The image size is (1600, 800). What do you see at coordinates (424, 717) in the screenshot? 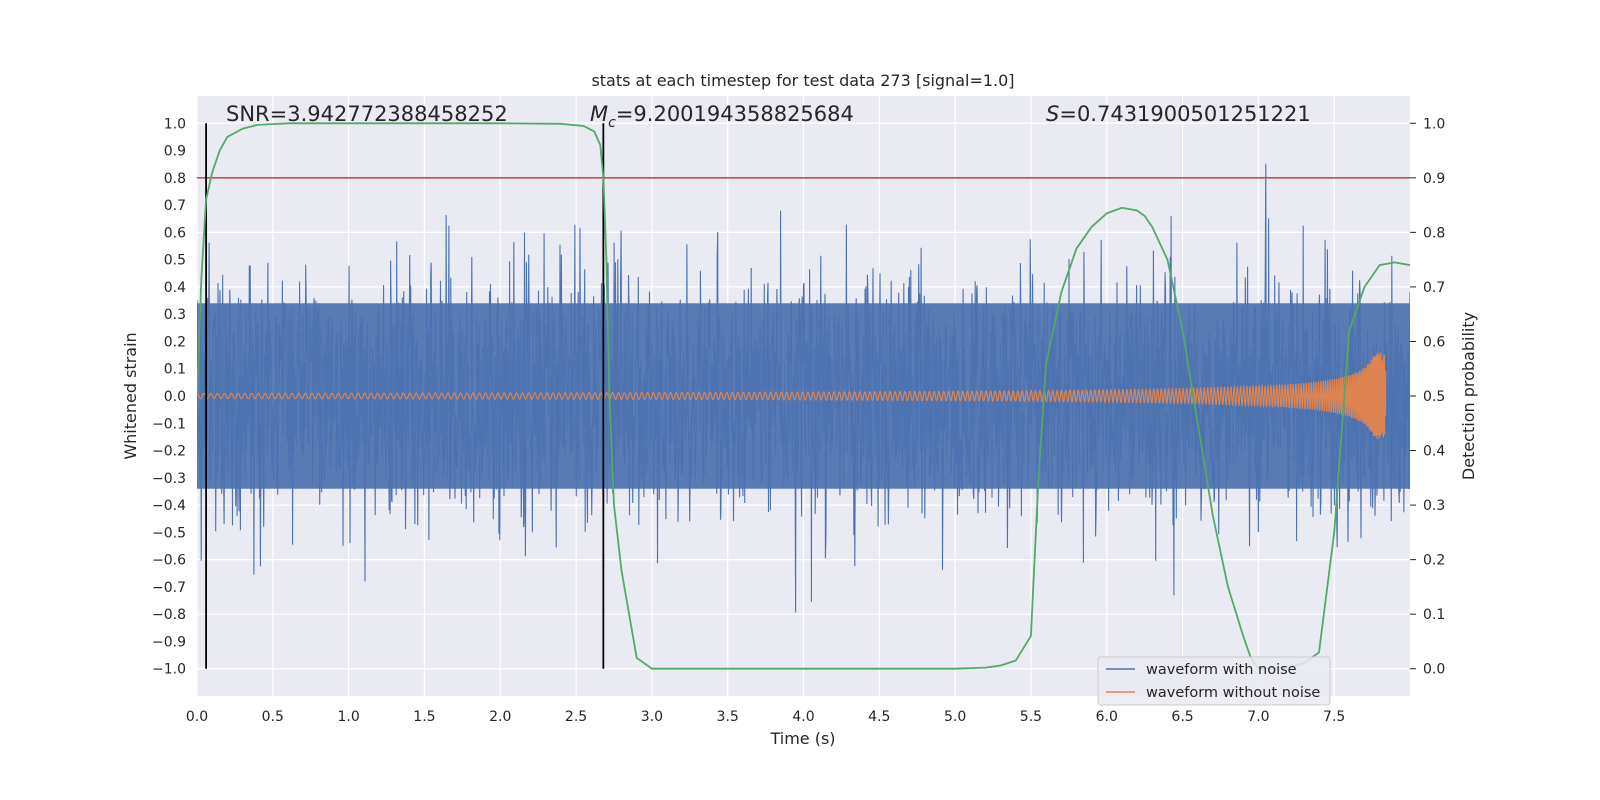
I see `x-tick-label: 1.5` at bounding box center [424, 717].